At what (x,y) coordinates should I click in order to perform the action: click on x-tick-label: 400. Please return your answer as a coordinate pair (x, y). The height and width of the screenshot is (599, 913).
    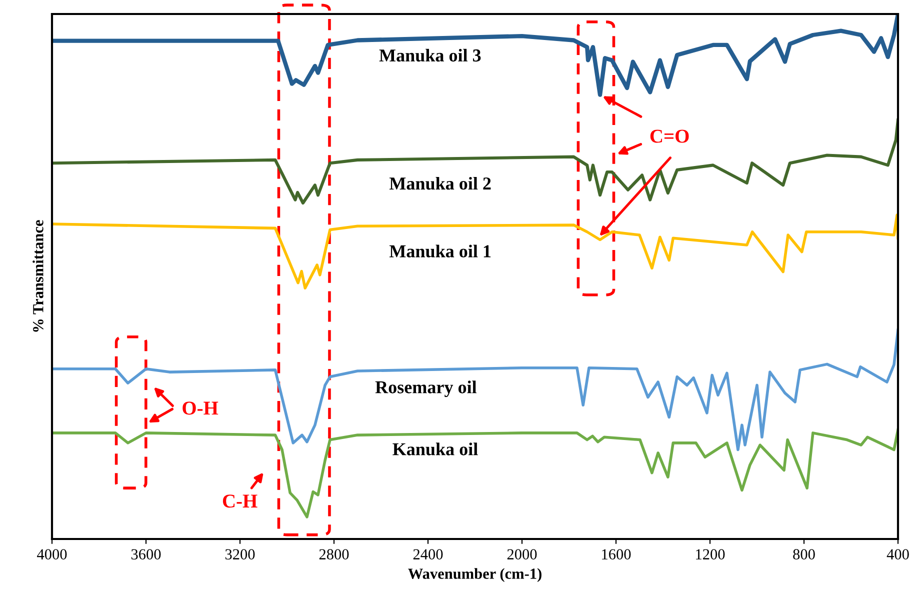
    Looking at the image, I should click on (897, 554).